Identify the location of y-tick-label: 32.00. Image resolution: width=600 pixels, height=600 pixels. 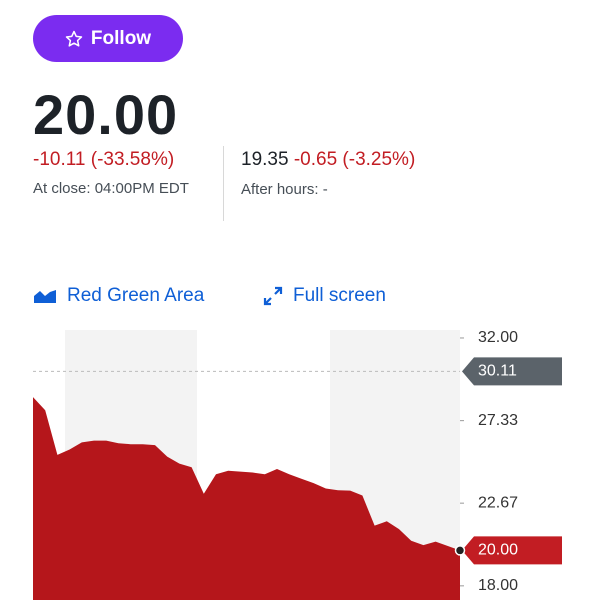
(498, 337).